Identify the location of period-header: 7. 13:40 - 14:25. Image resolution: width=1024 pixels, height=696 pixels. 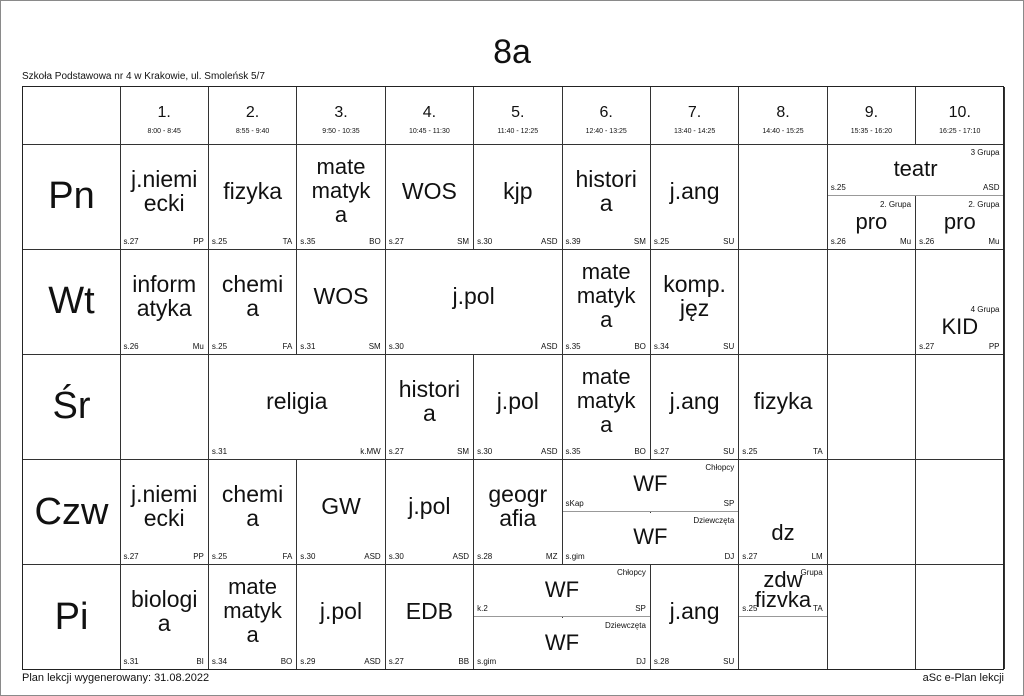
(694, 115).